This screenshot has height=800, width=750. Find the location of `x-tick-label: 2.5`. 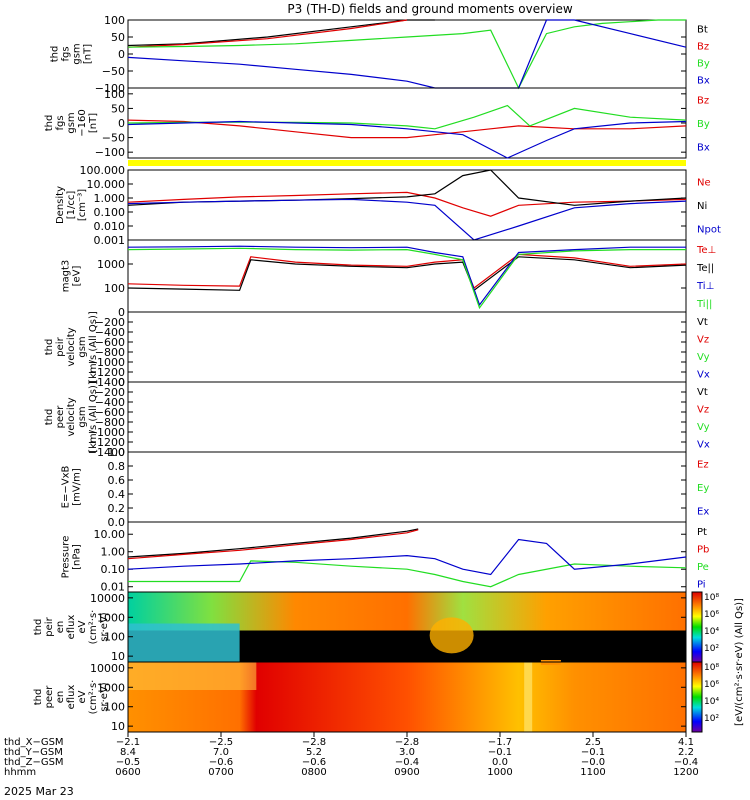

x-tick-label: 2.5 is located at coordinates (593, 742).